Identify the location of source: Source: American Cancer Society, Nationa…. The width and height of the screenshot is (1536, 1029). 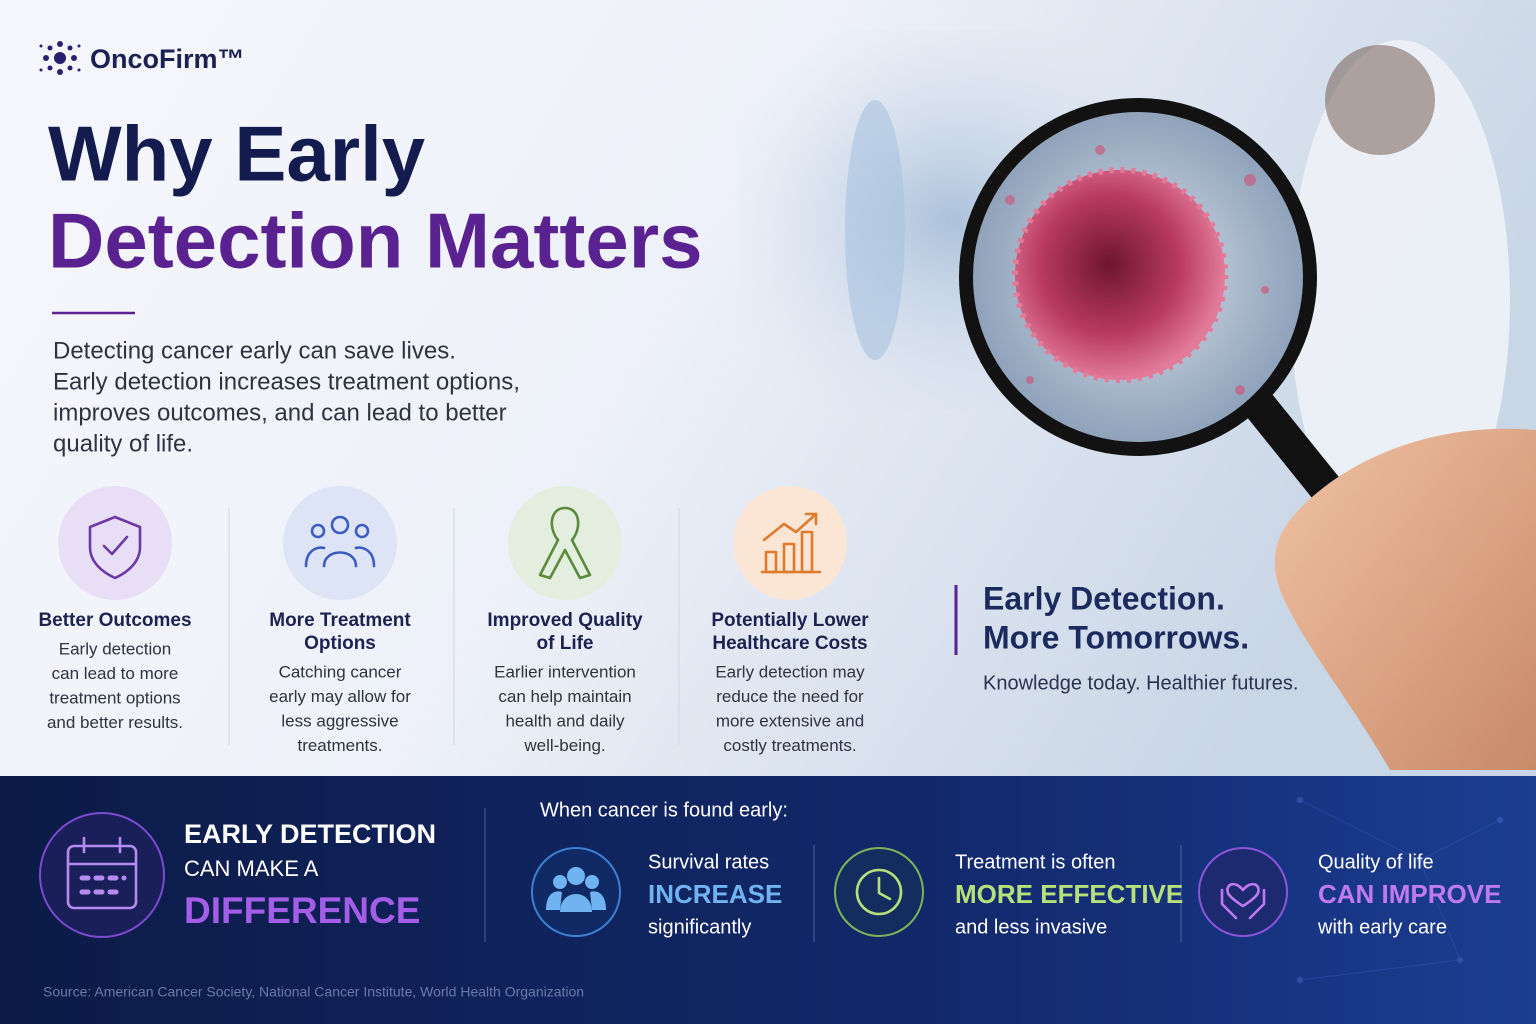
(313, 992).